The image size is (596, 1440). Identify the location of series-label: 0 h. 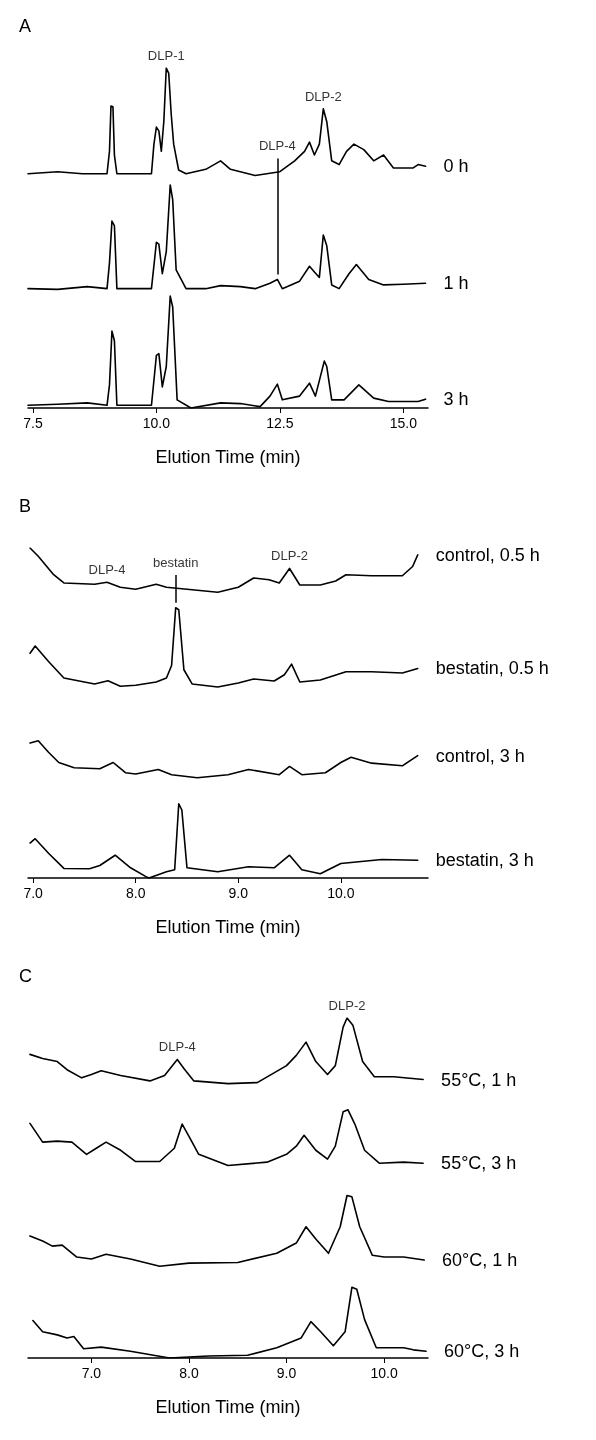
(456, 166).